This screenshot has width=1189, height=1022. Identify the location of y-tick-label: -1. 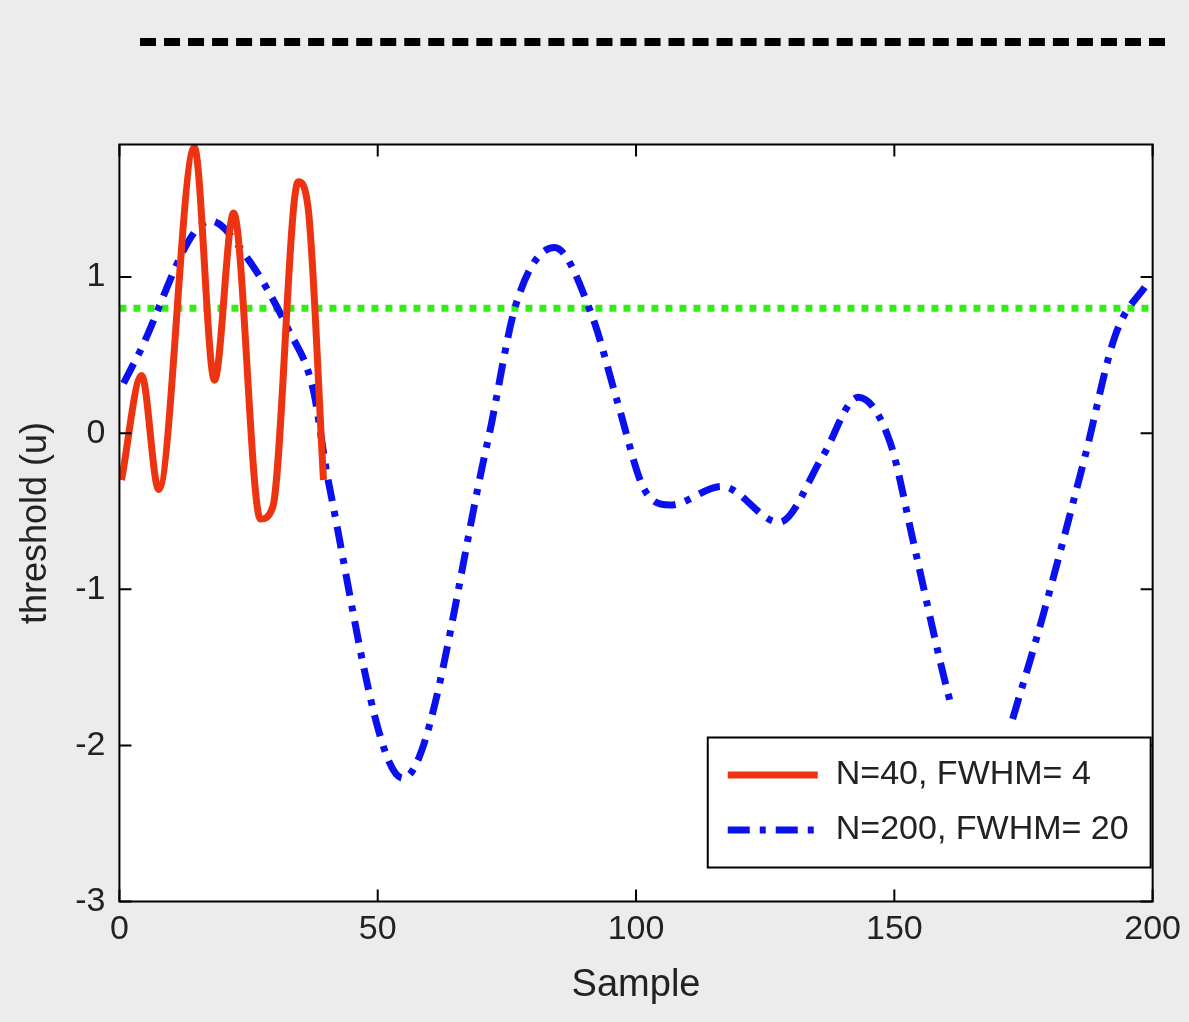
(90, 586).